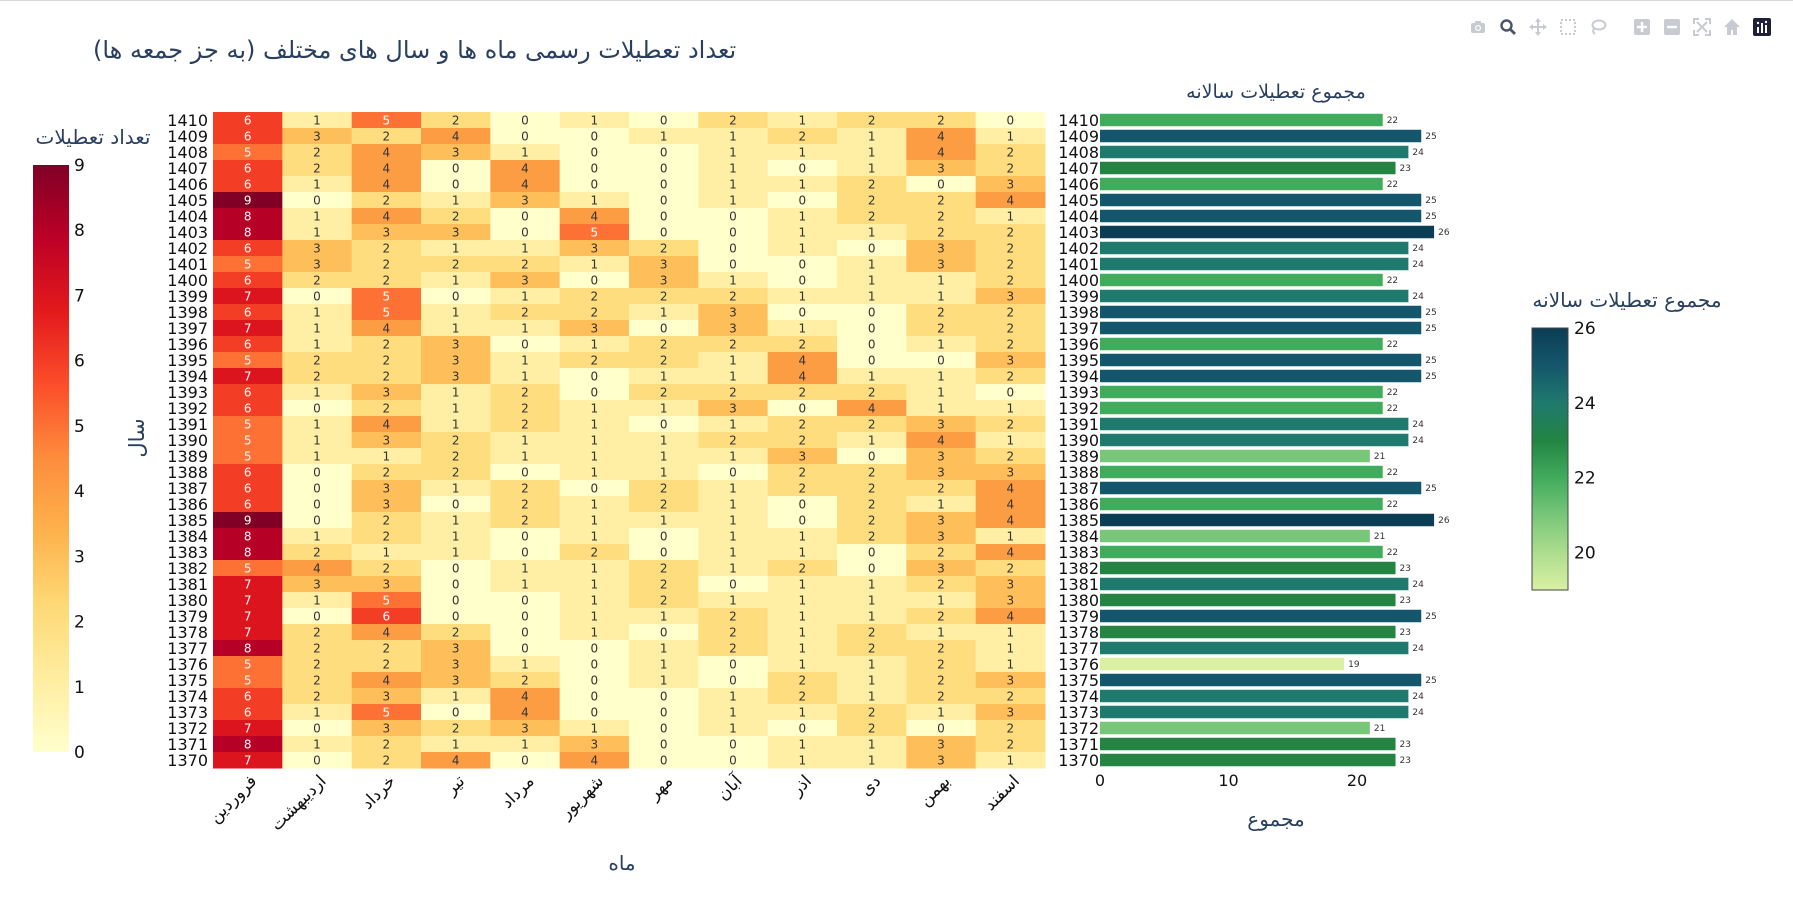 The width and height of the screenshot is (1793, 904). What do you see at coordinates (1078, 600) in the screenshot?
I see `bar-y-tick: 1380` at bounding box center [1078, 600].